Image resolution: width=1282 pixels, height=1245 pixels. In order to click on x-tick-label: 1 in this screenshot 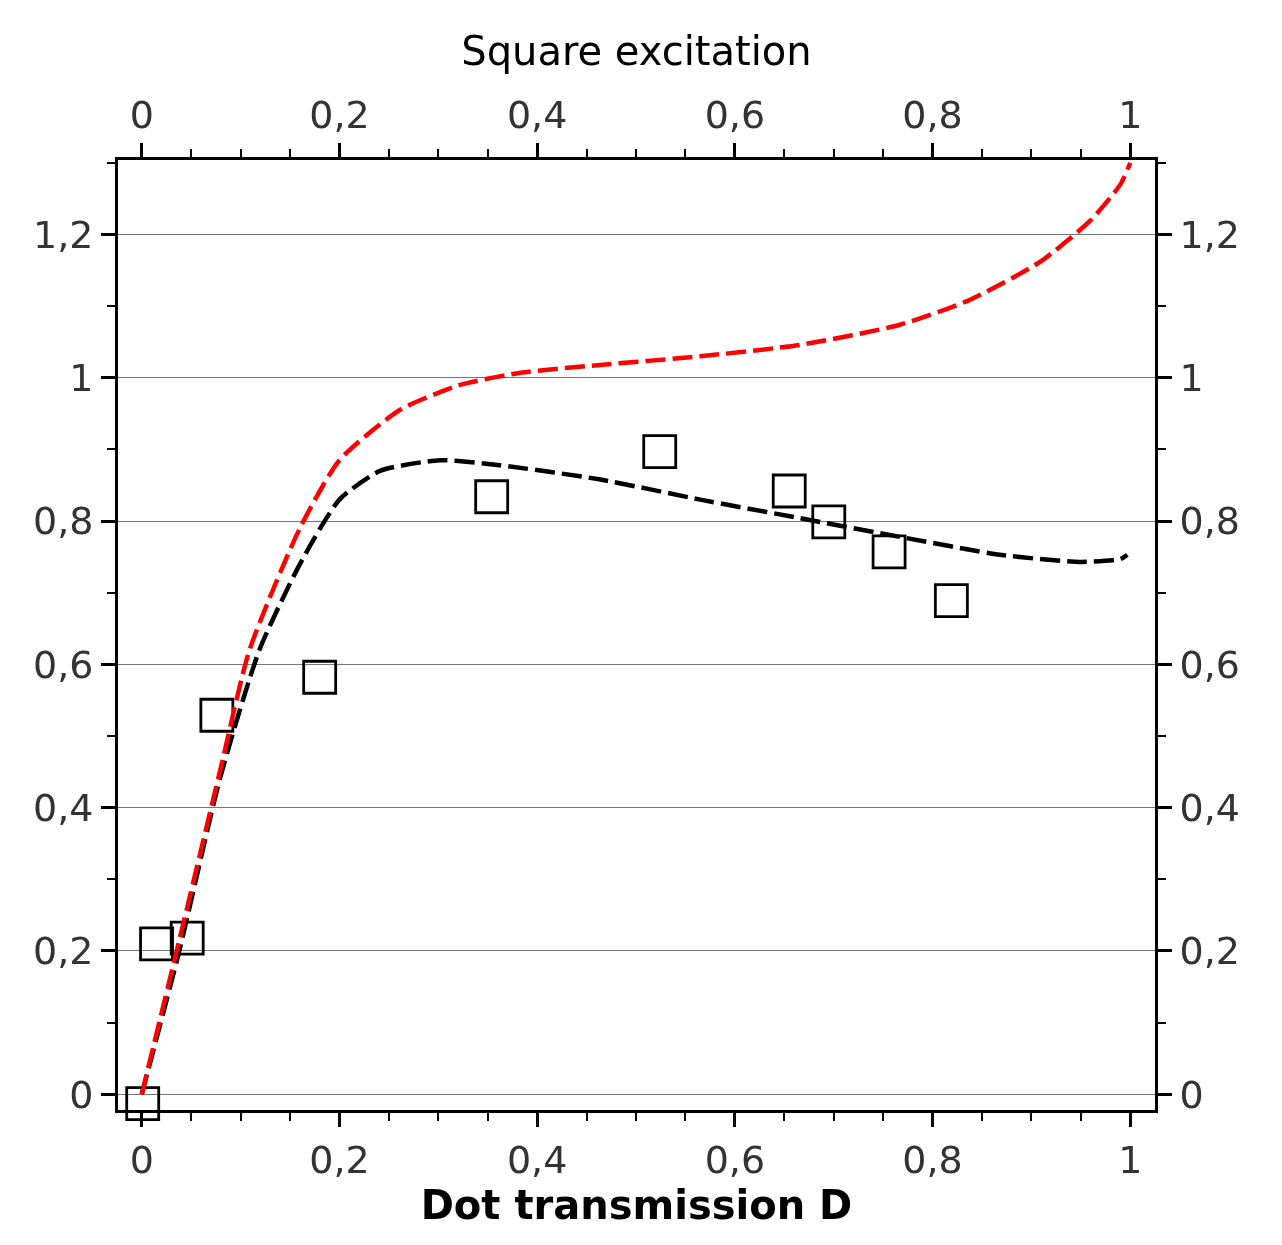, I will do `click(1130, 114)`.